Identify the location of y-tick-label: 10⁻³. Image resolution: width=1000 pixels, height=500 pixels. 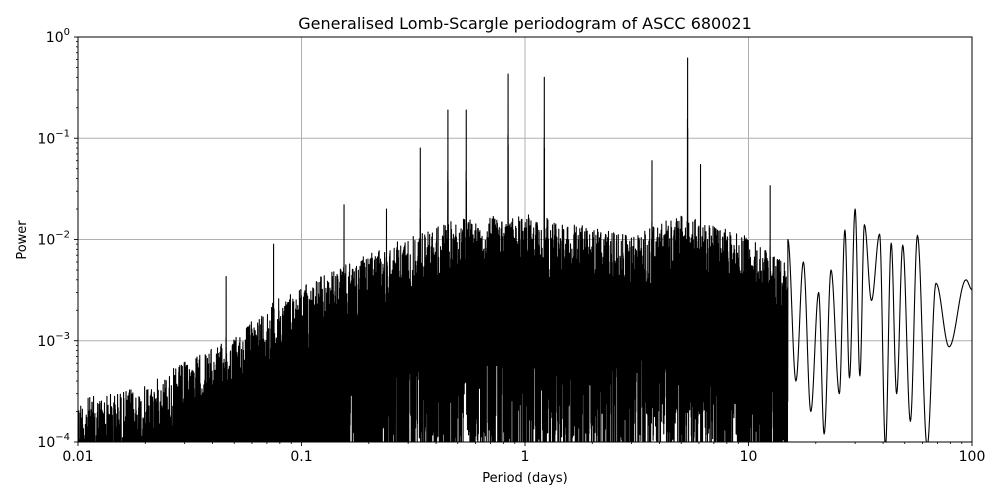
(53, 340).